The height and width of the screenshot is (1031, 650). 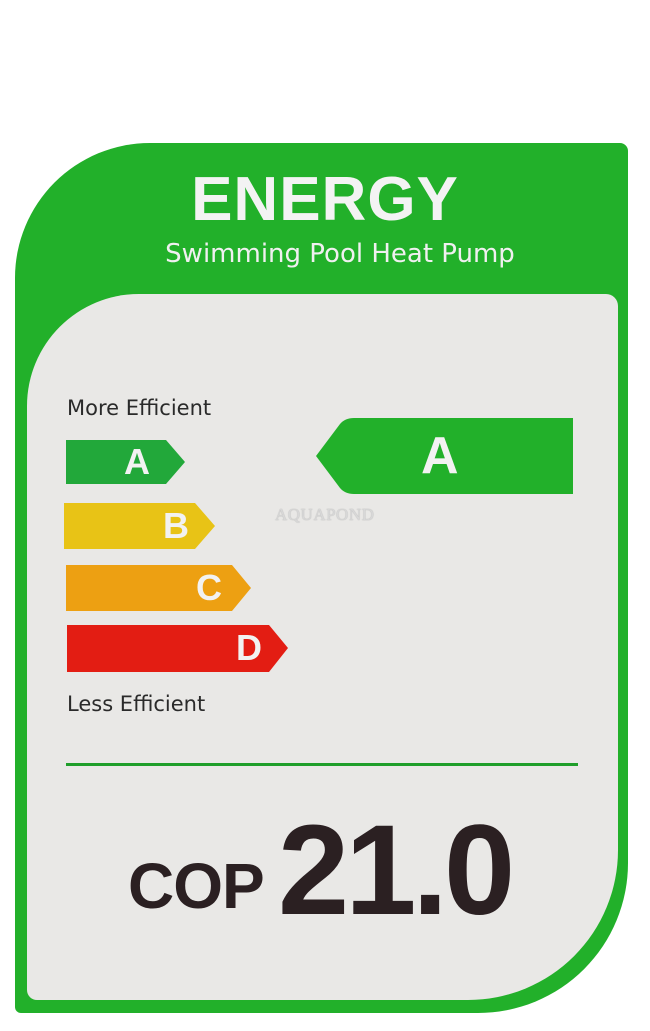 I want to click on rating-letter: A, so click(x=440, y=456).